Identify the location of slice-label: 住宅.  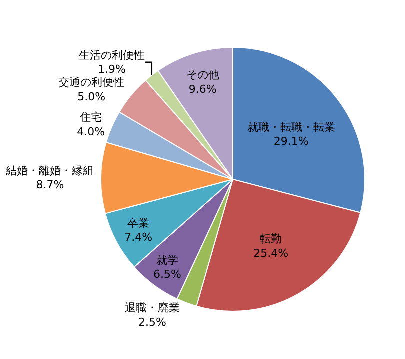
(91, 117).